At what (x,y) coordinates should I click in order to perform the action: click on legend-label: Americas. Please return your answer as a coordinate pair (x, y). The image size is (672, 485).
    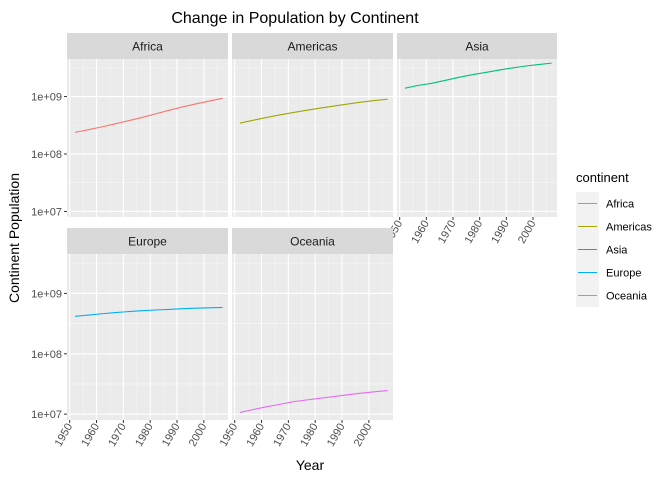
    Looking at the image, I should click on (629, 228).